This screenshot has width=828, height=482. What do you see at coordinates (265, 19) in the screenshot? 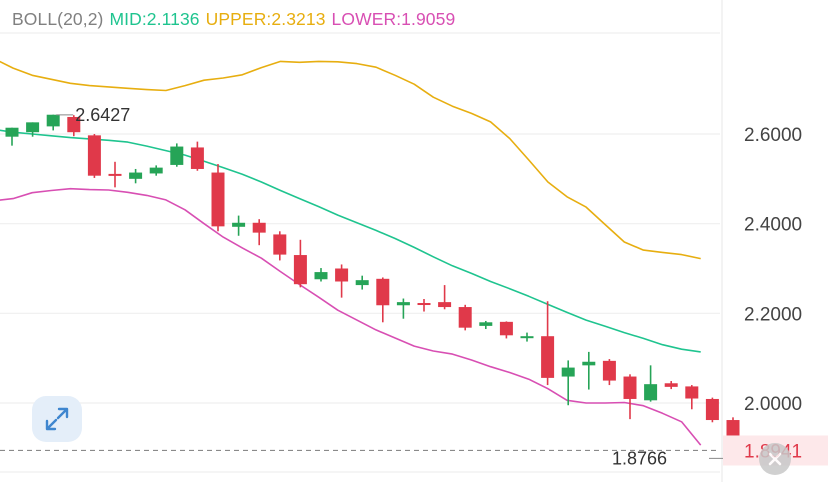
I see `legend-upper-value: UPPER:2.3213` at bounding box center [265, 19].